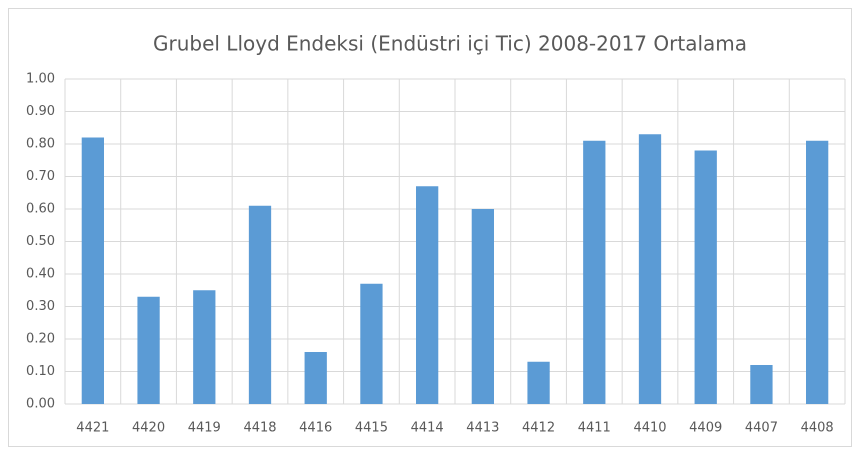 The image size is (862, 454). What do you see at coordinates (594, 428) in the screenshot?
I see `x-tick-label: 4411` at bounding box center [594, 428].